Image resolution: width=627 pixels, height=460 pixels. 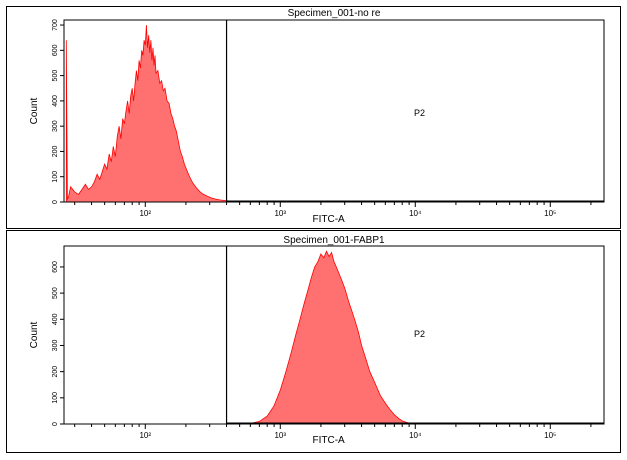 What do you see at coordinates (334, 13) in the screenshot?
I see `chart-title: Specimen_001-no re` at bounding box center [334, 13].